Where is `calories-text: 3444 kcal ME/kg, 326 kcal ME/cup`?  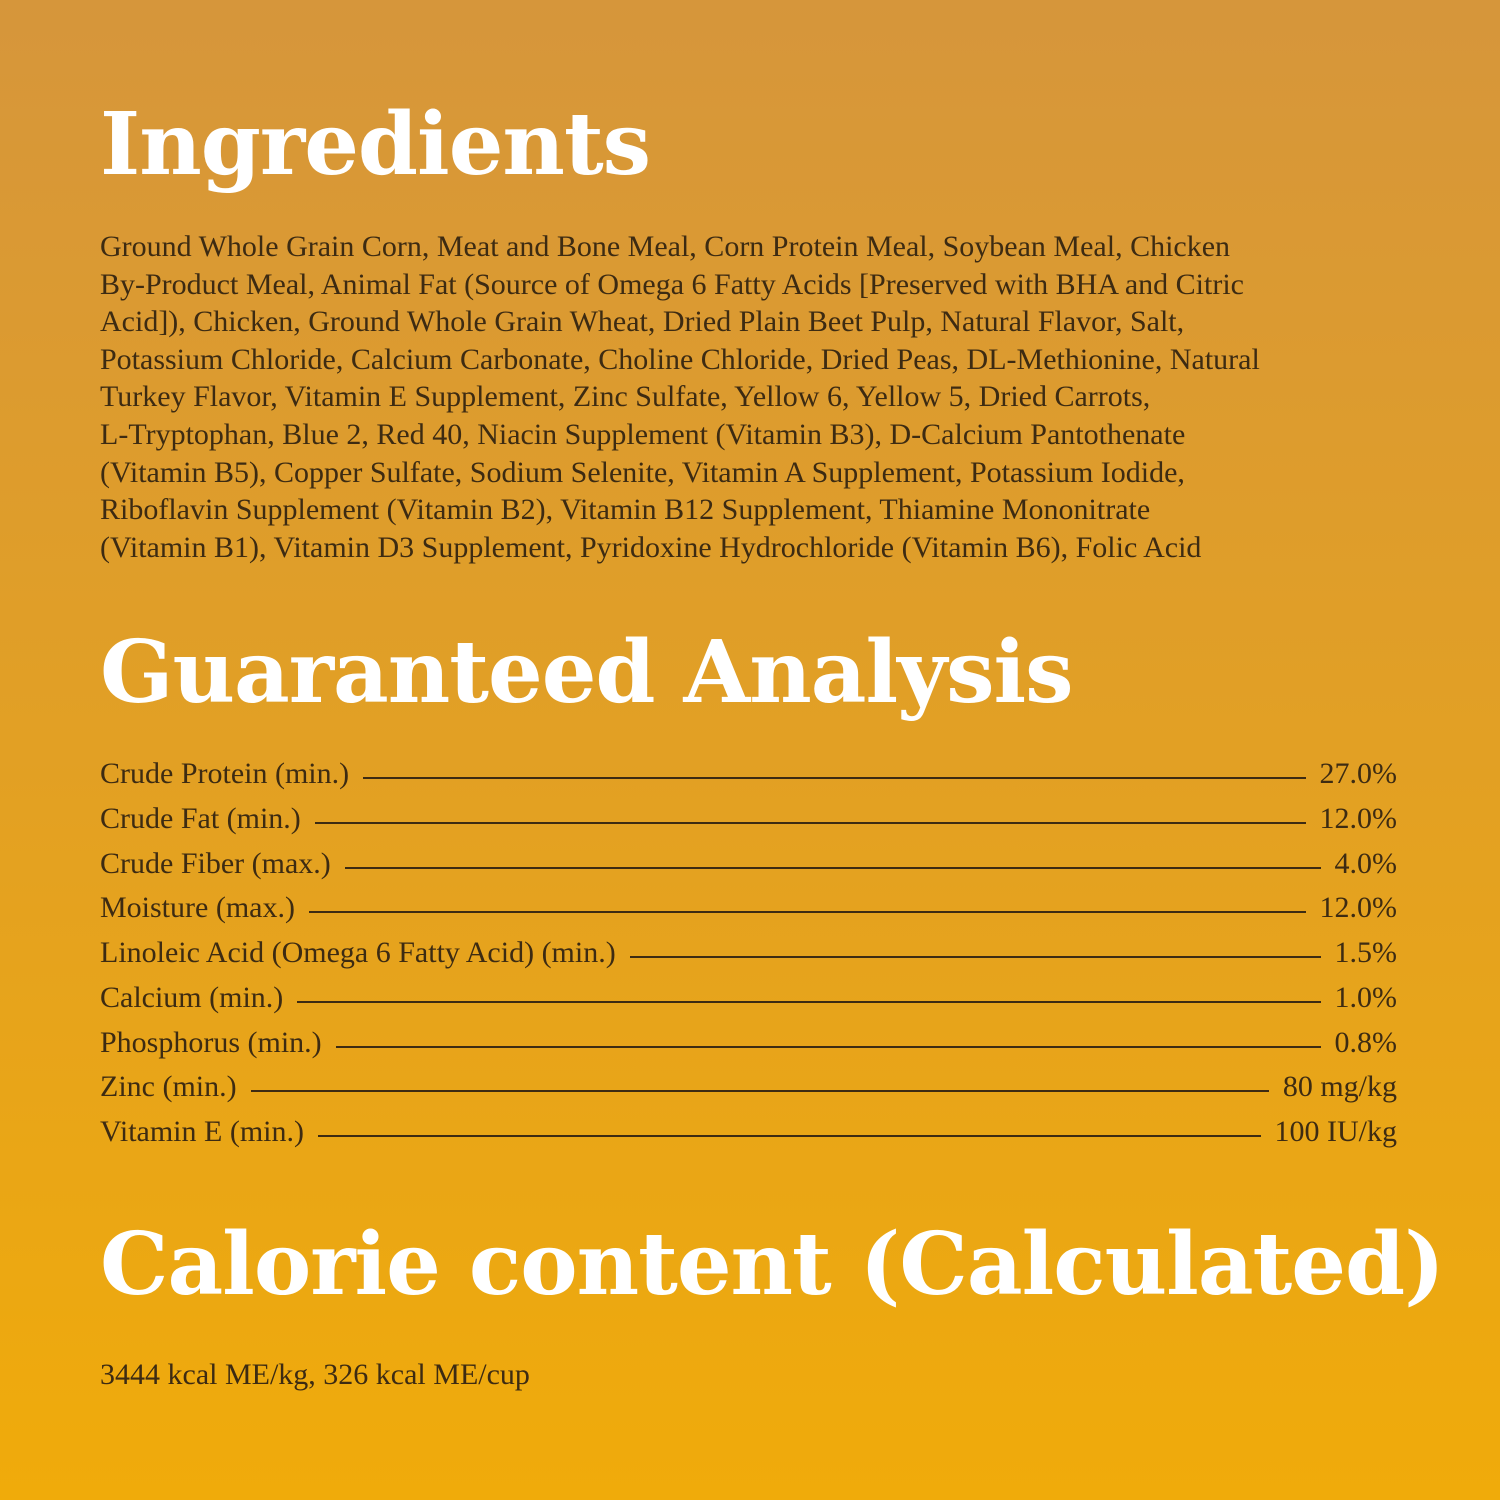 calories-text: 3444 kcal ME/kg, 326 kcal ME/cup is located at coordinates (315, 1374).